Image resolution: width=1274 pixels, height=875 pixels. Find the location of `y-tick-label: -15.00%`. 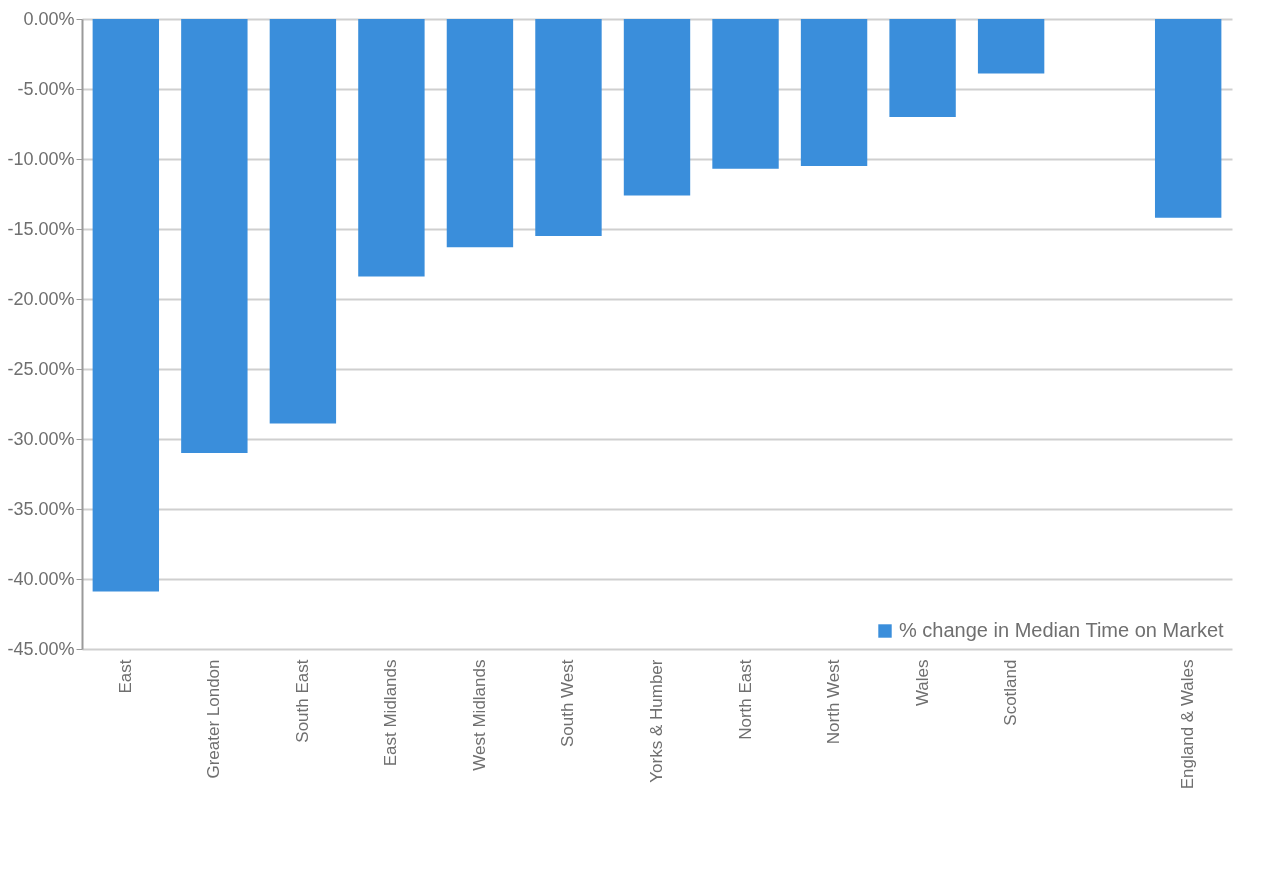

y-tick-label: -15.00% is located at coordinates (41, 228).